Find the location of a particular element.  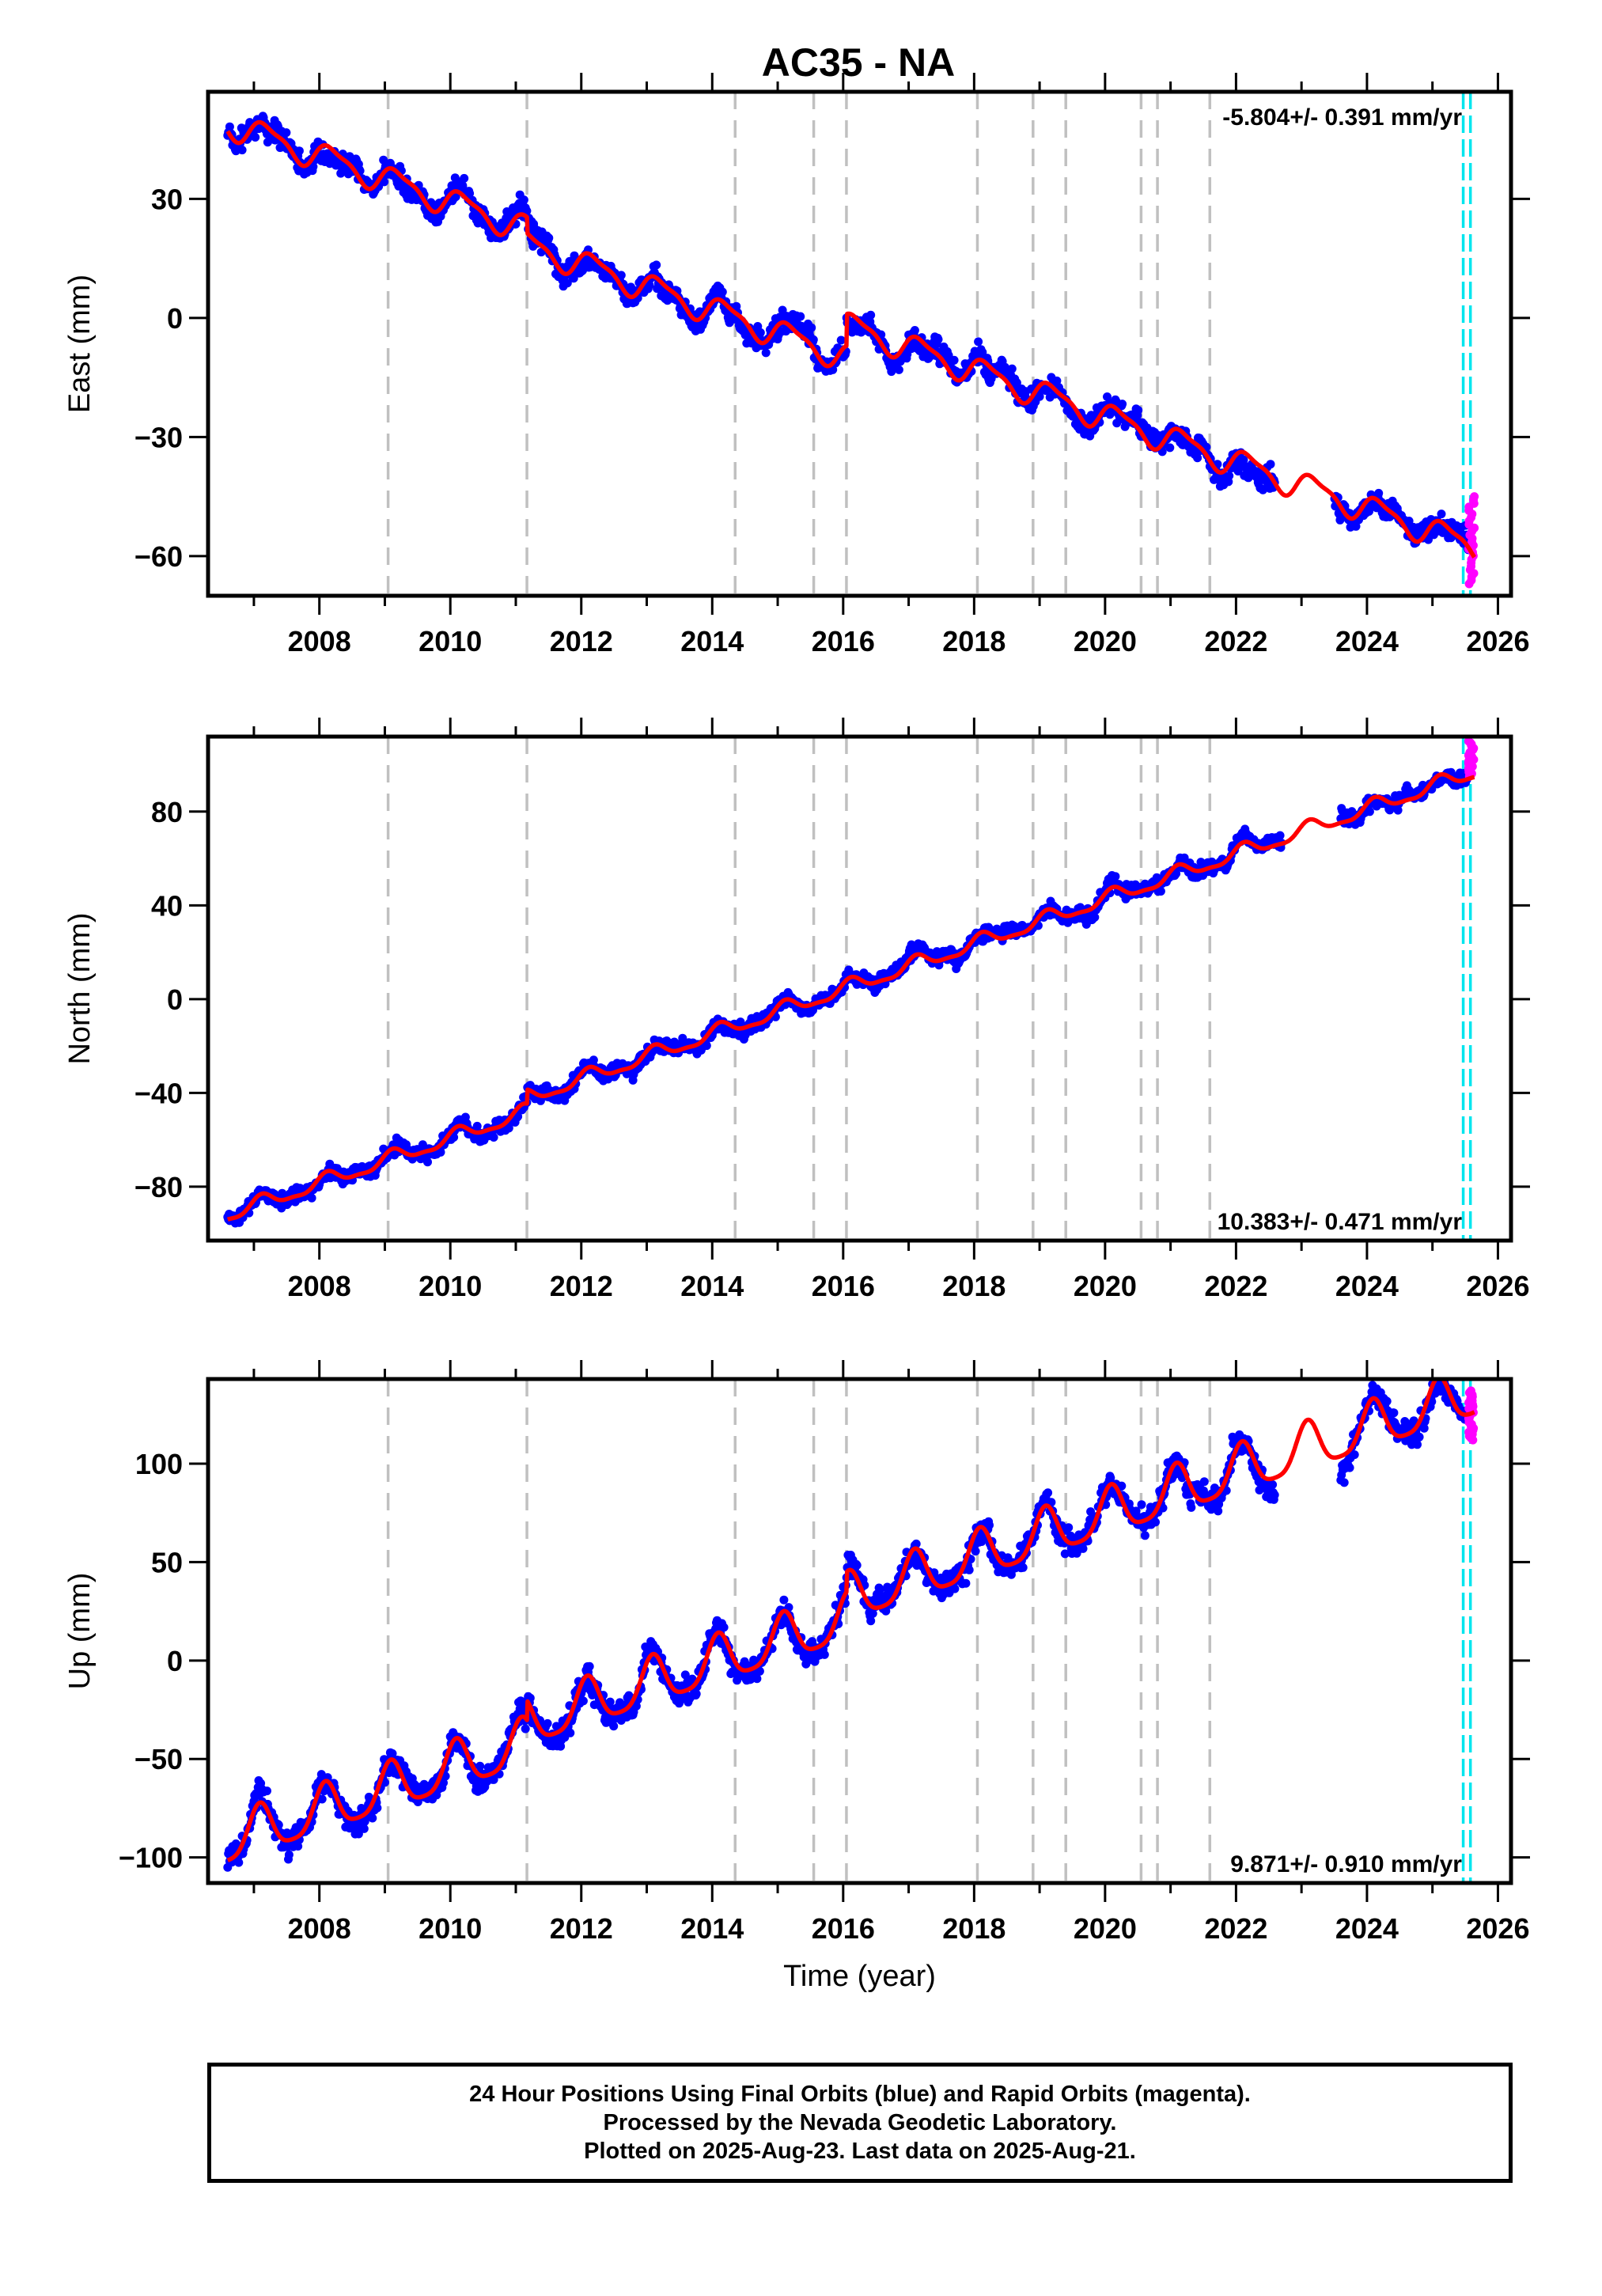

y-tick-label: −80 is located at coordinates (159, 1187).